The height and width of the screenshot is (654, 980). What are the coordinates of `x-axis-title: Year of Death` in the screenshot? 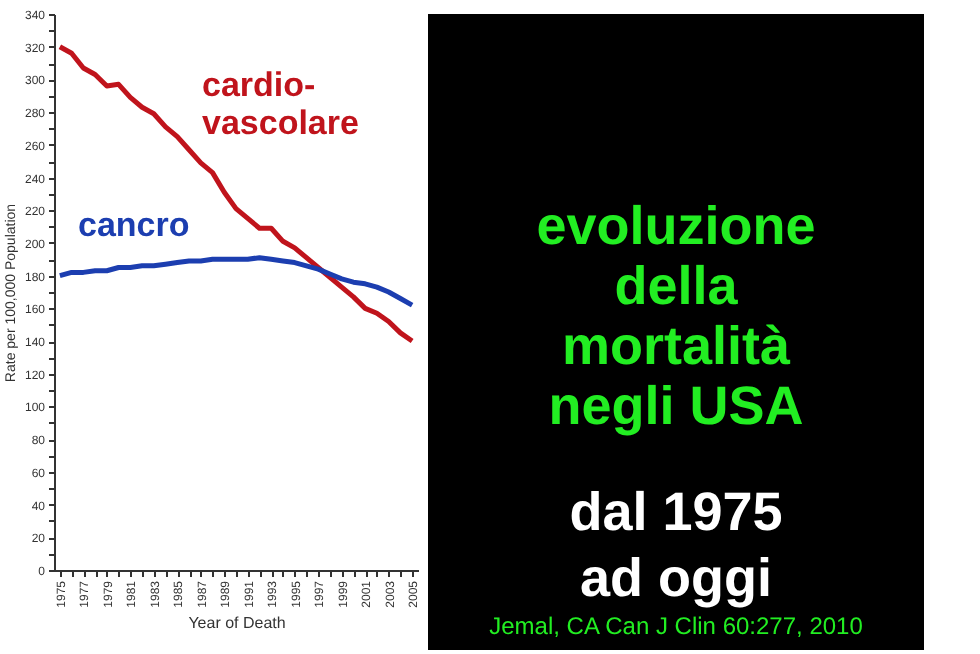 It's located at (237, 622).